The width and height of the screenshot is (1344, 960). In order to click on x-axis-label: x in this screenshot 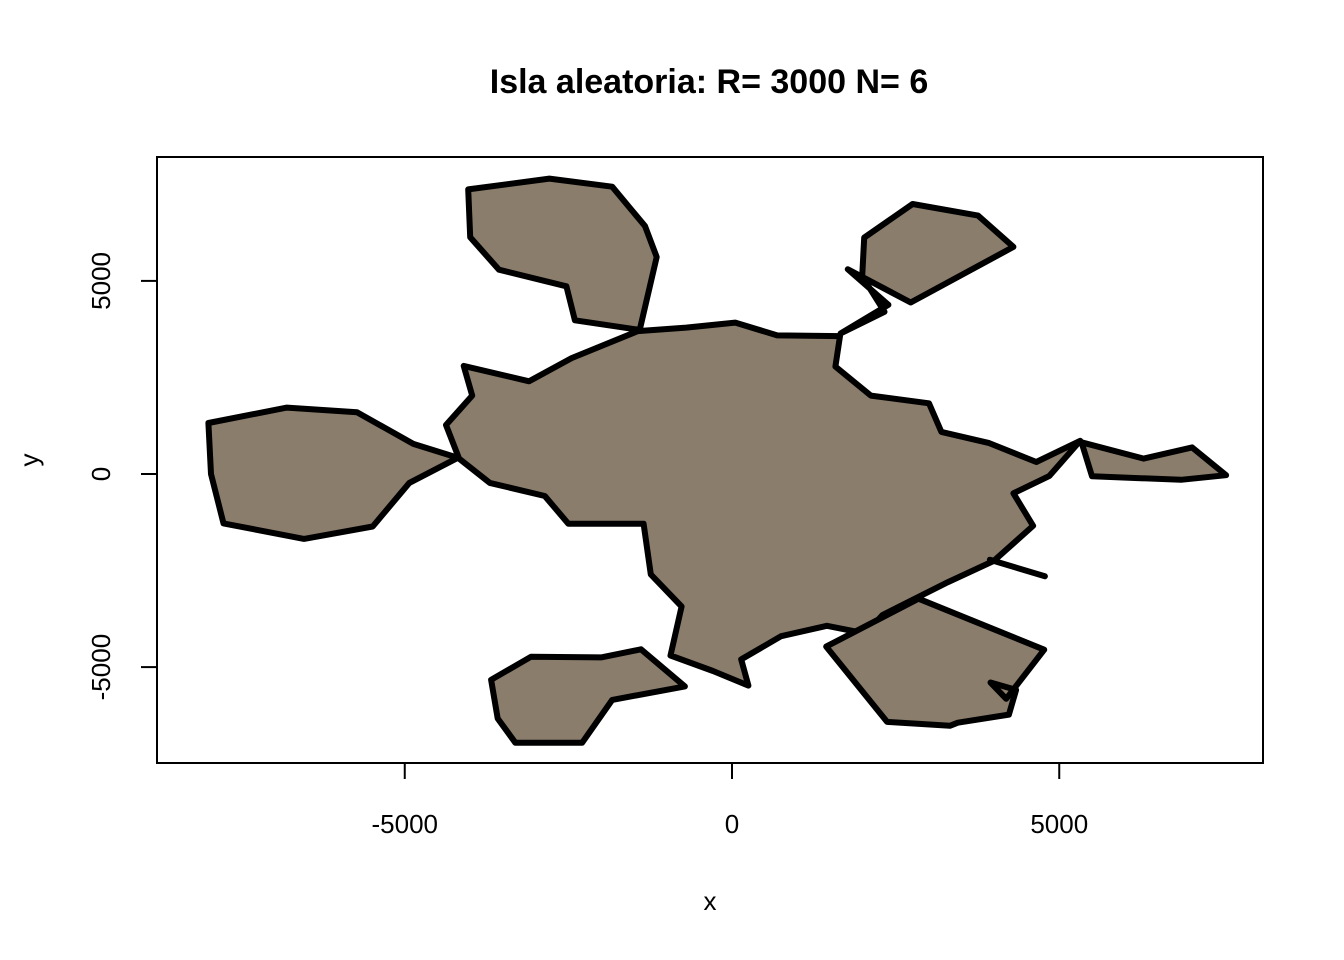, I will do `click(710, 901)`.